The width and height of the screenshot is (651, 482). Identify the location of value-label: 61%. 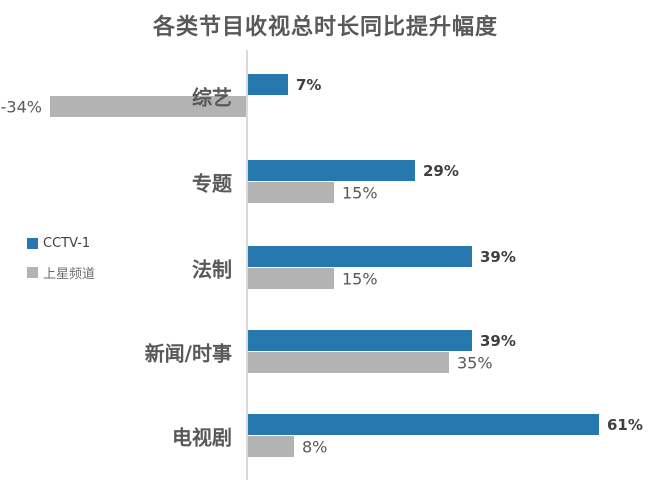
(625, 424).